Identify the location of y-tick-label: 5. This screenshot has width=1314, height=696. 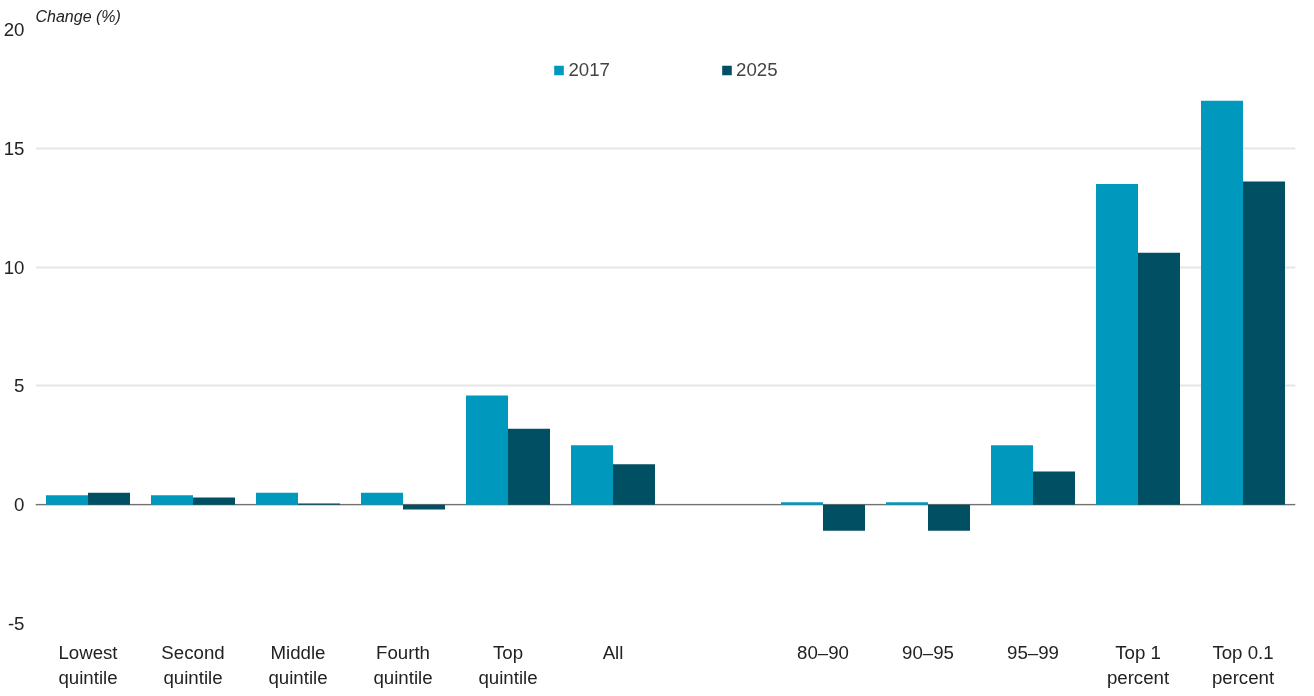
(19, 386).